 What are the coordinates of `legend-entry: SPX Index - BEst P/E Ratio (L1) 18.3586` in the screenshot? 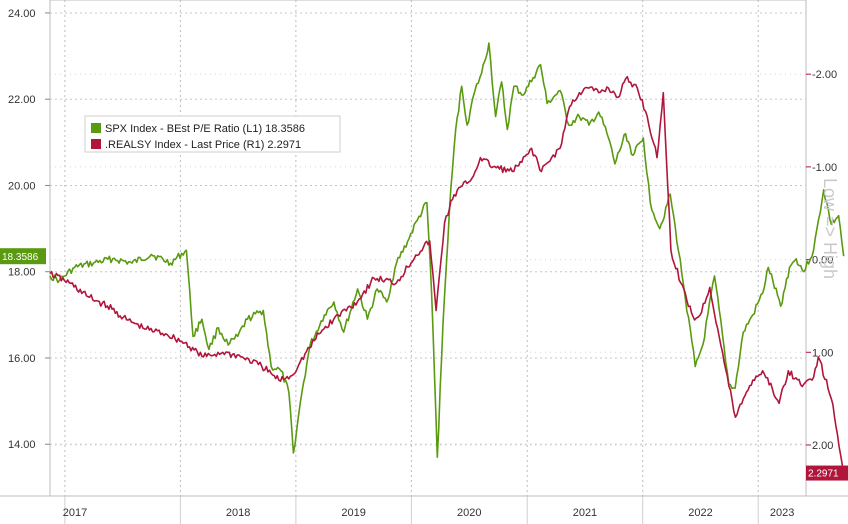 It's located at (205, 129).